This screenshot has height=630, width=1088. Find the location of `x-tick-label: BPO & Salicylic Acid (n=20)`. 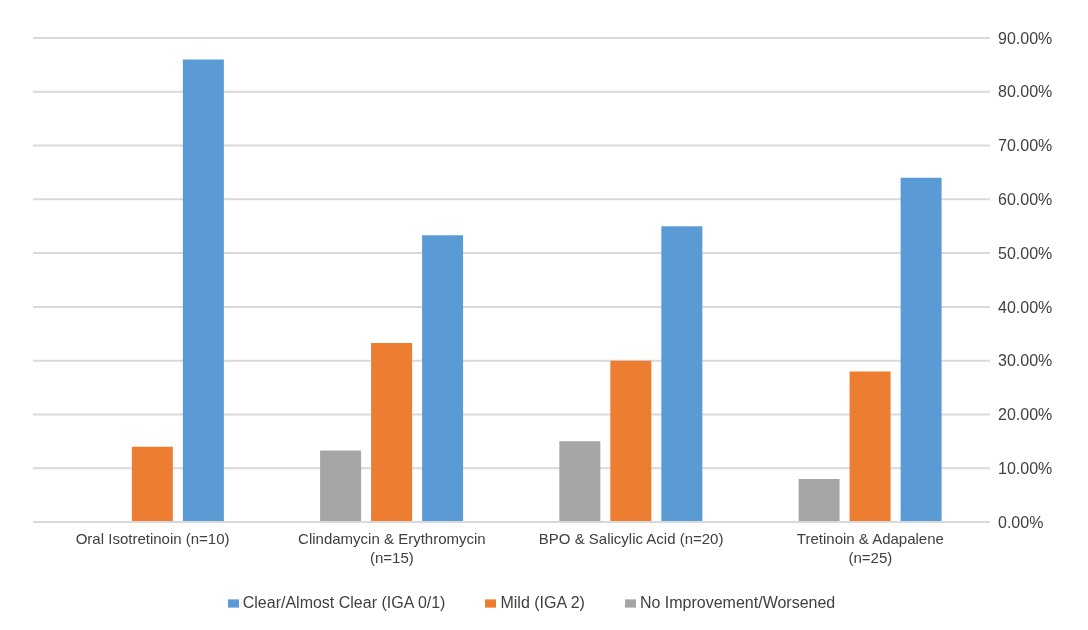

x-tick-label: BPO & Salicylic Acid (n=20) is located at coordinates (631, 538).